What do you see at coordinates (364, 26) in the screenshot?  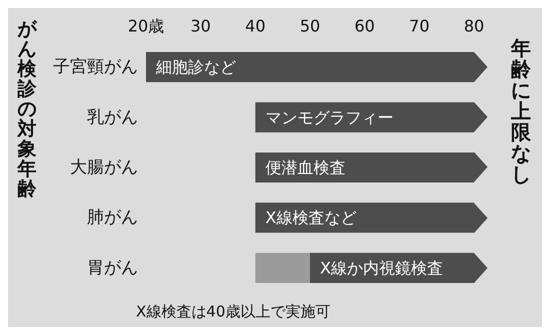 I see `x-tick-label: 60` at bounding box center [364, 26].